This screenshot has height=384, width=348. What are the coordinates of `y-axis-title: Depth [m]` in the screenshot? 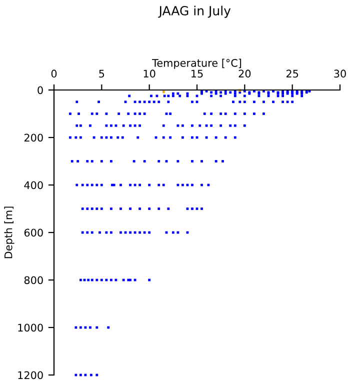 It's located at (9, 232).